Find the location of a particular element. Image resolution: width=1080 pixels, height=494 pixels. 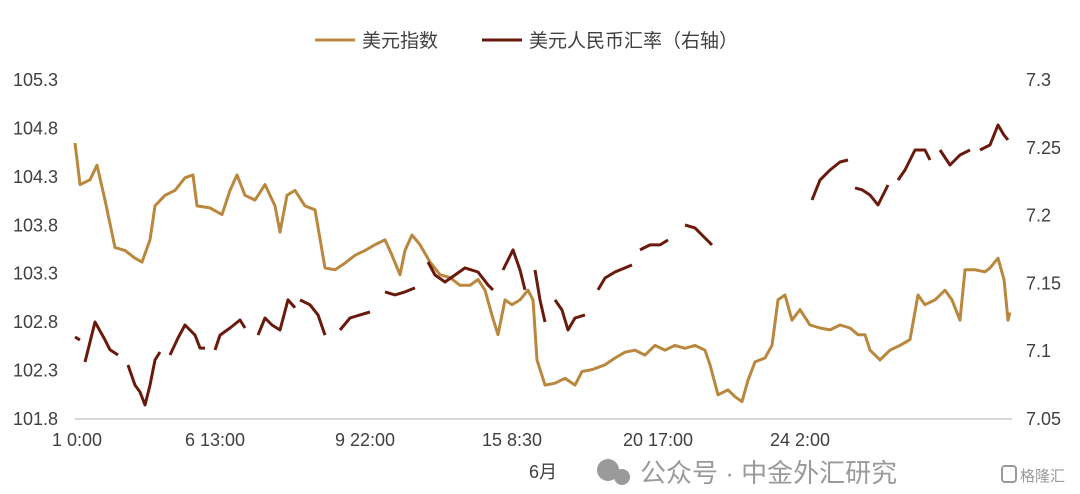

left-tick-label: 103.8 is located at coordinates (35, 225).